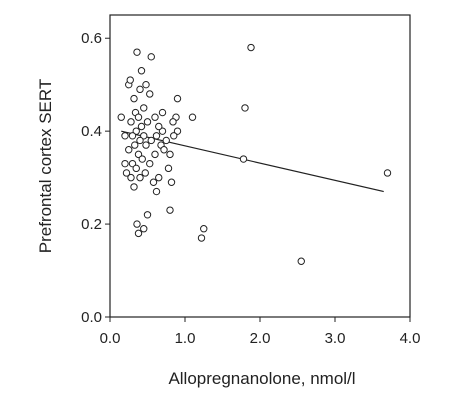 The image size is (474, 403). I want to click on x-tick-label: 3.0, so click(335, 338).